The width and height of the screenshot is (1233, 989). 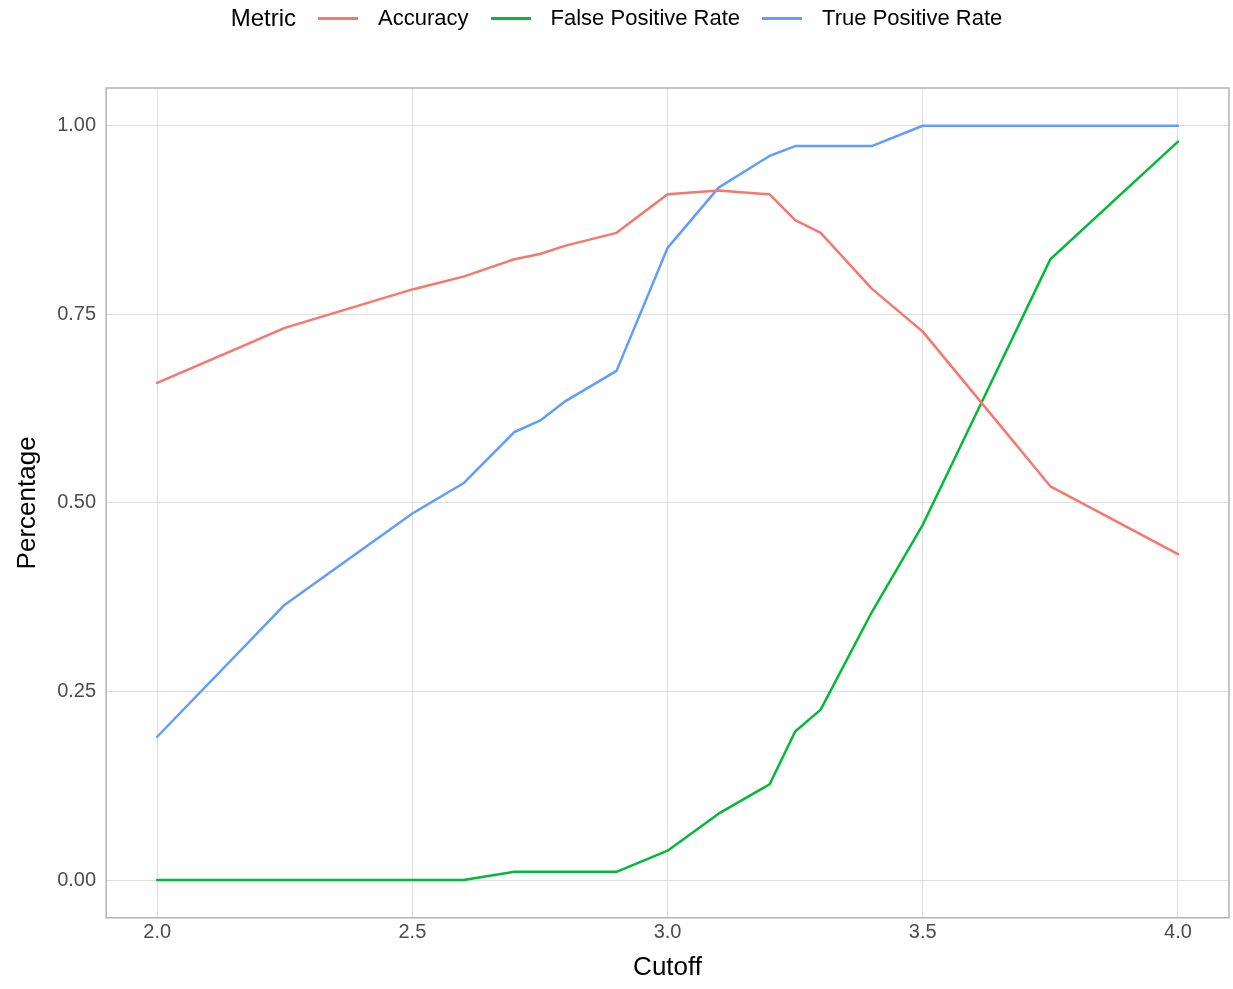 What do you see at coordinates (77, 312) in the screenshot?
I see `y-tick-label: 0.75` at bounding box center [77, 312].